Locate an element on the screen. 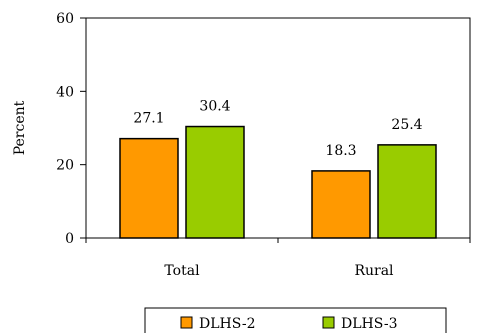  y-tick-label: 0 is located at coordinates (69, 239).